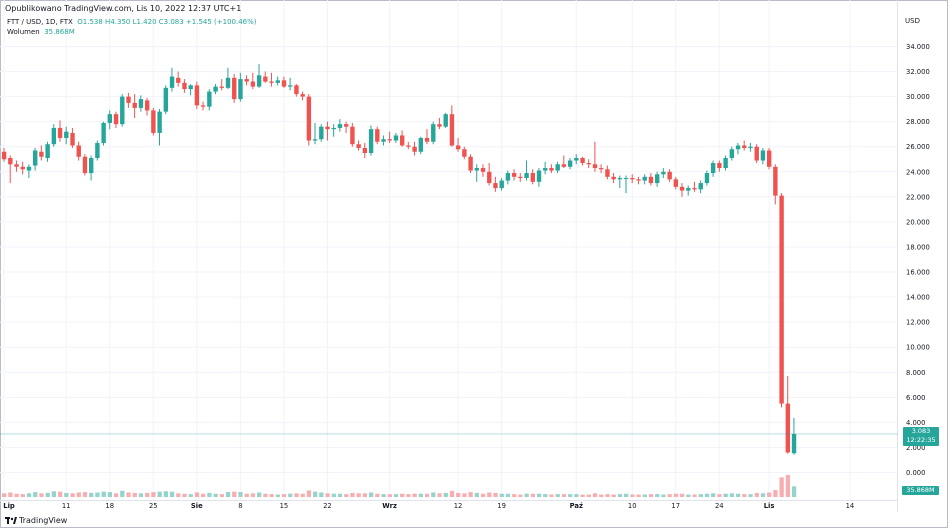  Describe the element at coordinates (915, 398) in the screenshot. I see `y-tick-label: 6.000` at that location.